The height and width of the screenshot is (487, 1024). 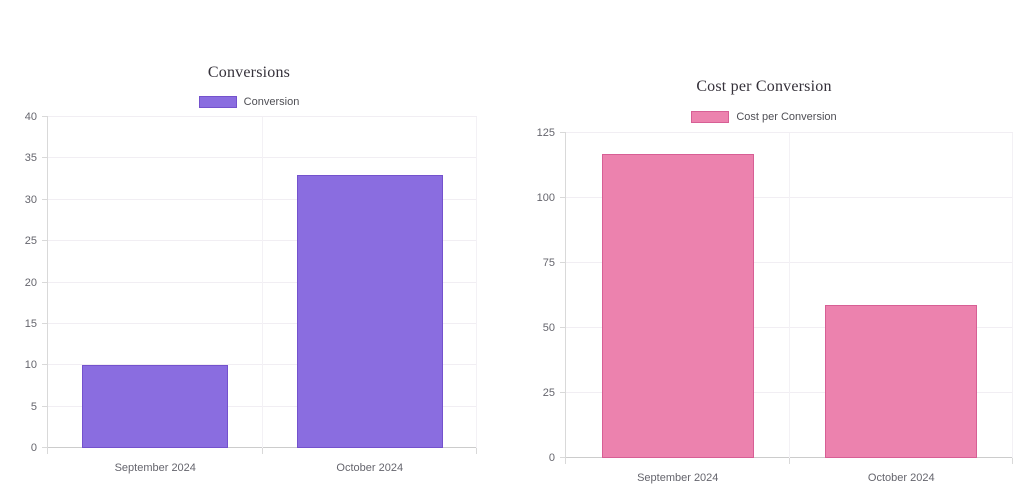 What do you see at coordinates (545, 133) in the screenshot?
I see `y-axis-tick-label: 125` at bounding box center [545, 133].